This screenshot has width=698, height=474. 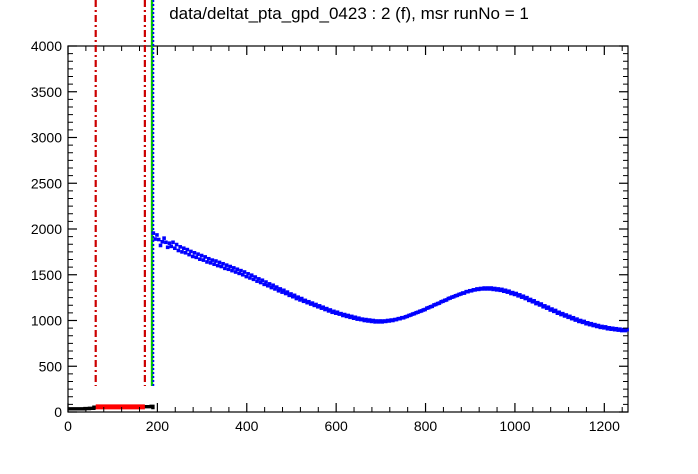 What do you see at coordinates (46, 321) in the screenshot?
I see `y-tick-label: 1000` at bounding box center [46, 321].